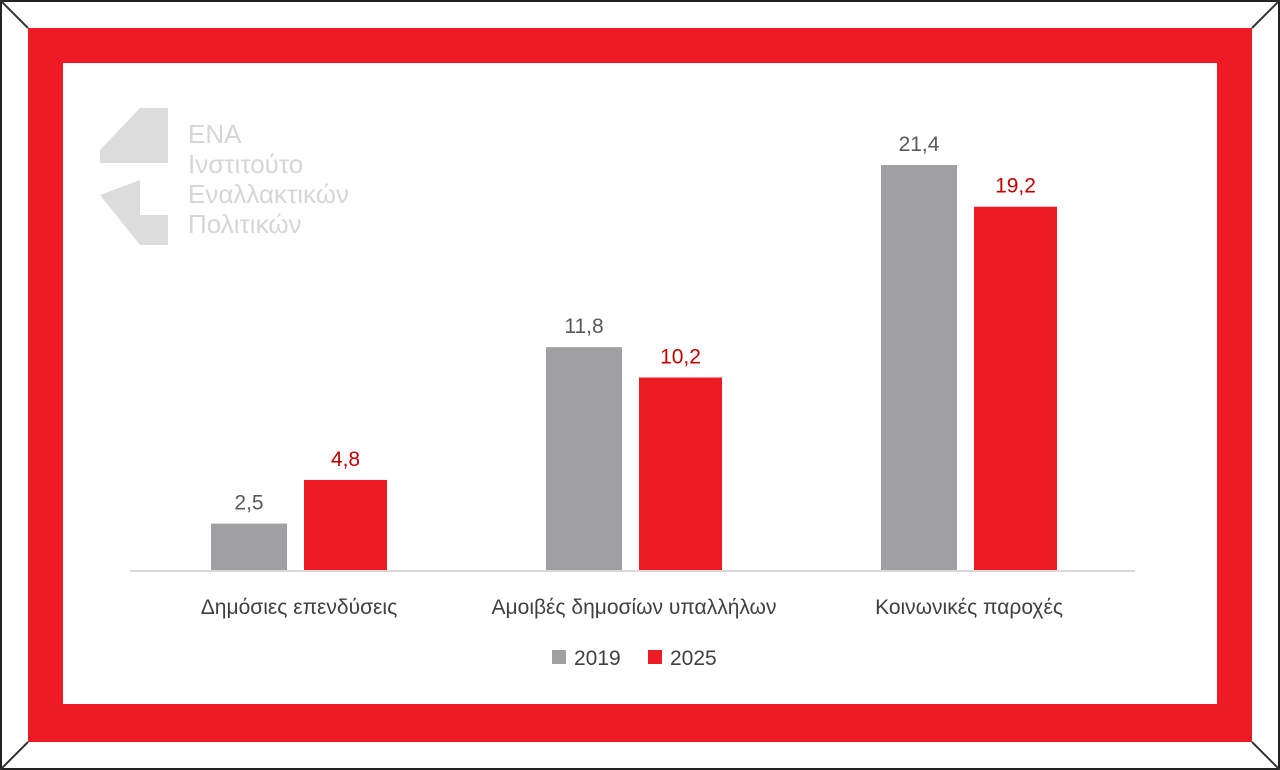  What do you see at coordinates (245, 224) in the screenshot?
I see `logo-line-4: Πολιτικών` at bounding box center [245, 224].